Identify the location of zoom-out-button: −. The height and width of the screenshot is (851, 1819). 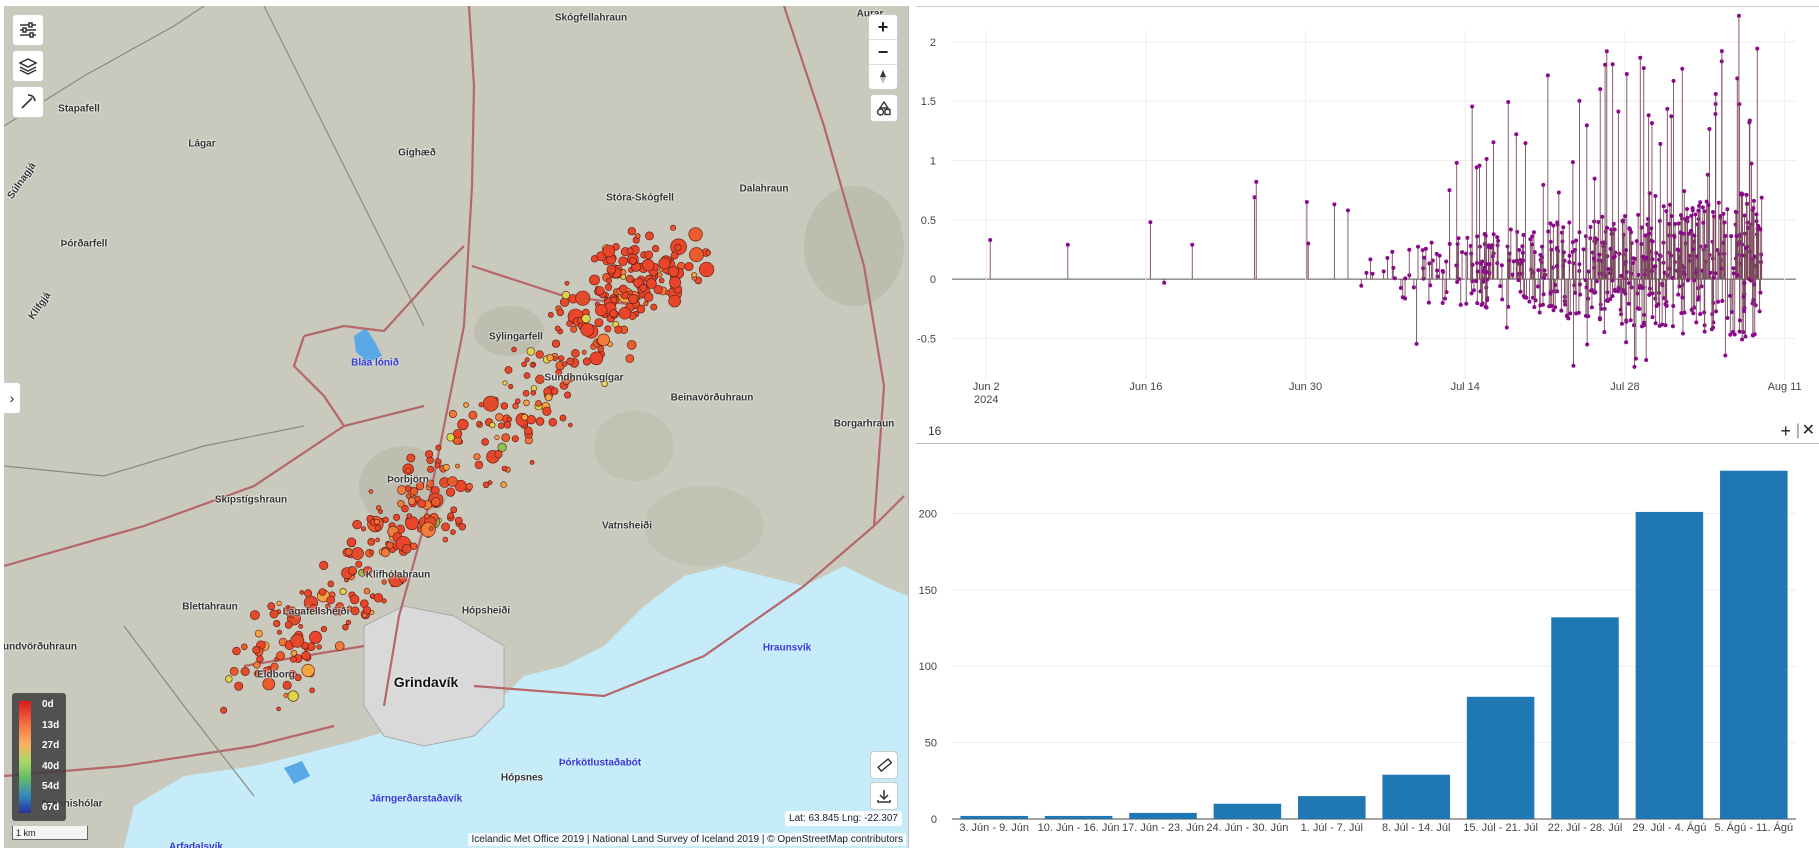
(883, 52).